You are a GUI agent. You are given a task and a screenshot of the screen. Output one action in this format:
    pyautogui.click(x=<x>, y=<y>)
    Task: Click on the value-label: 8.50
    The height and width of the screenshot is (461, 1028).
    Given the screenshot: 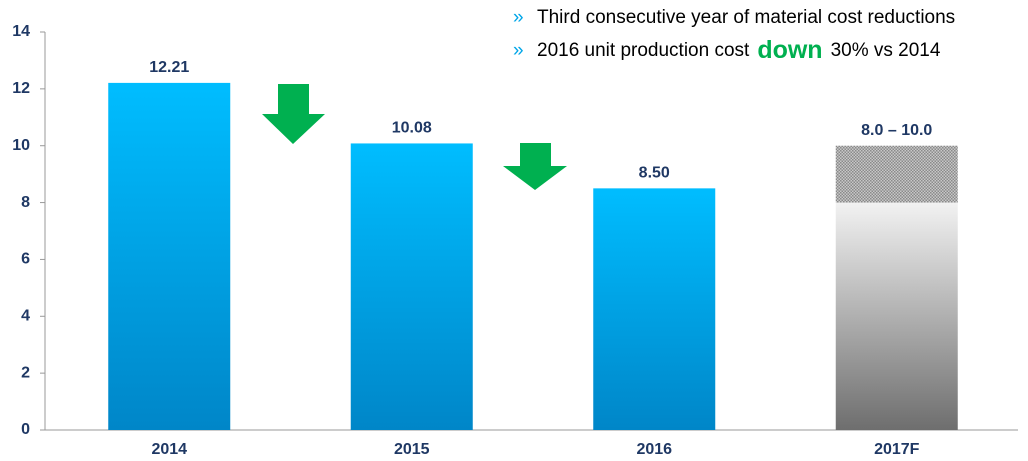 What is the action you would take?
    pyautogui.click(x=654, y=173)
    